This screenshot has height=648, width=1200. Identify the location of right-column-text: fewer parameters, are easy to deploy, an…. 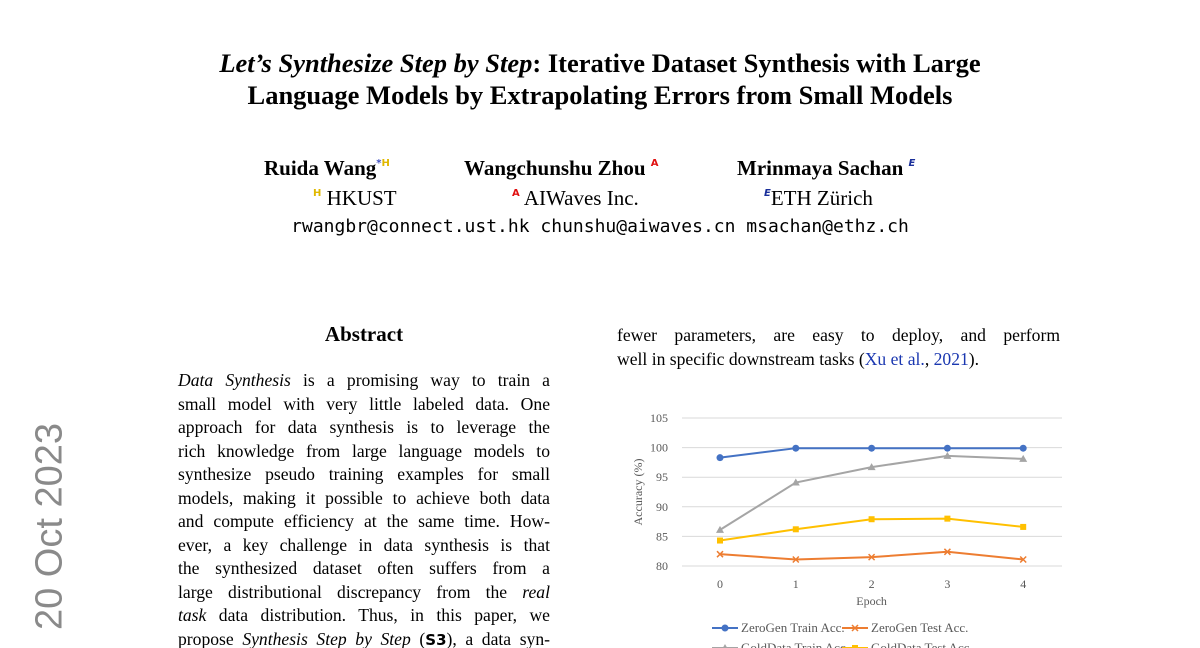
(838, 347).